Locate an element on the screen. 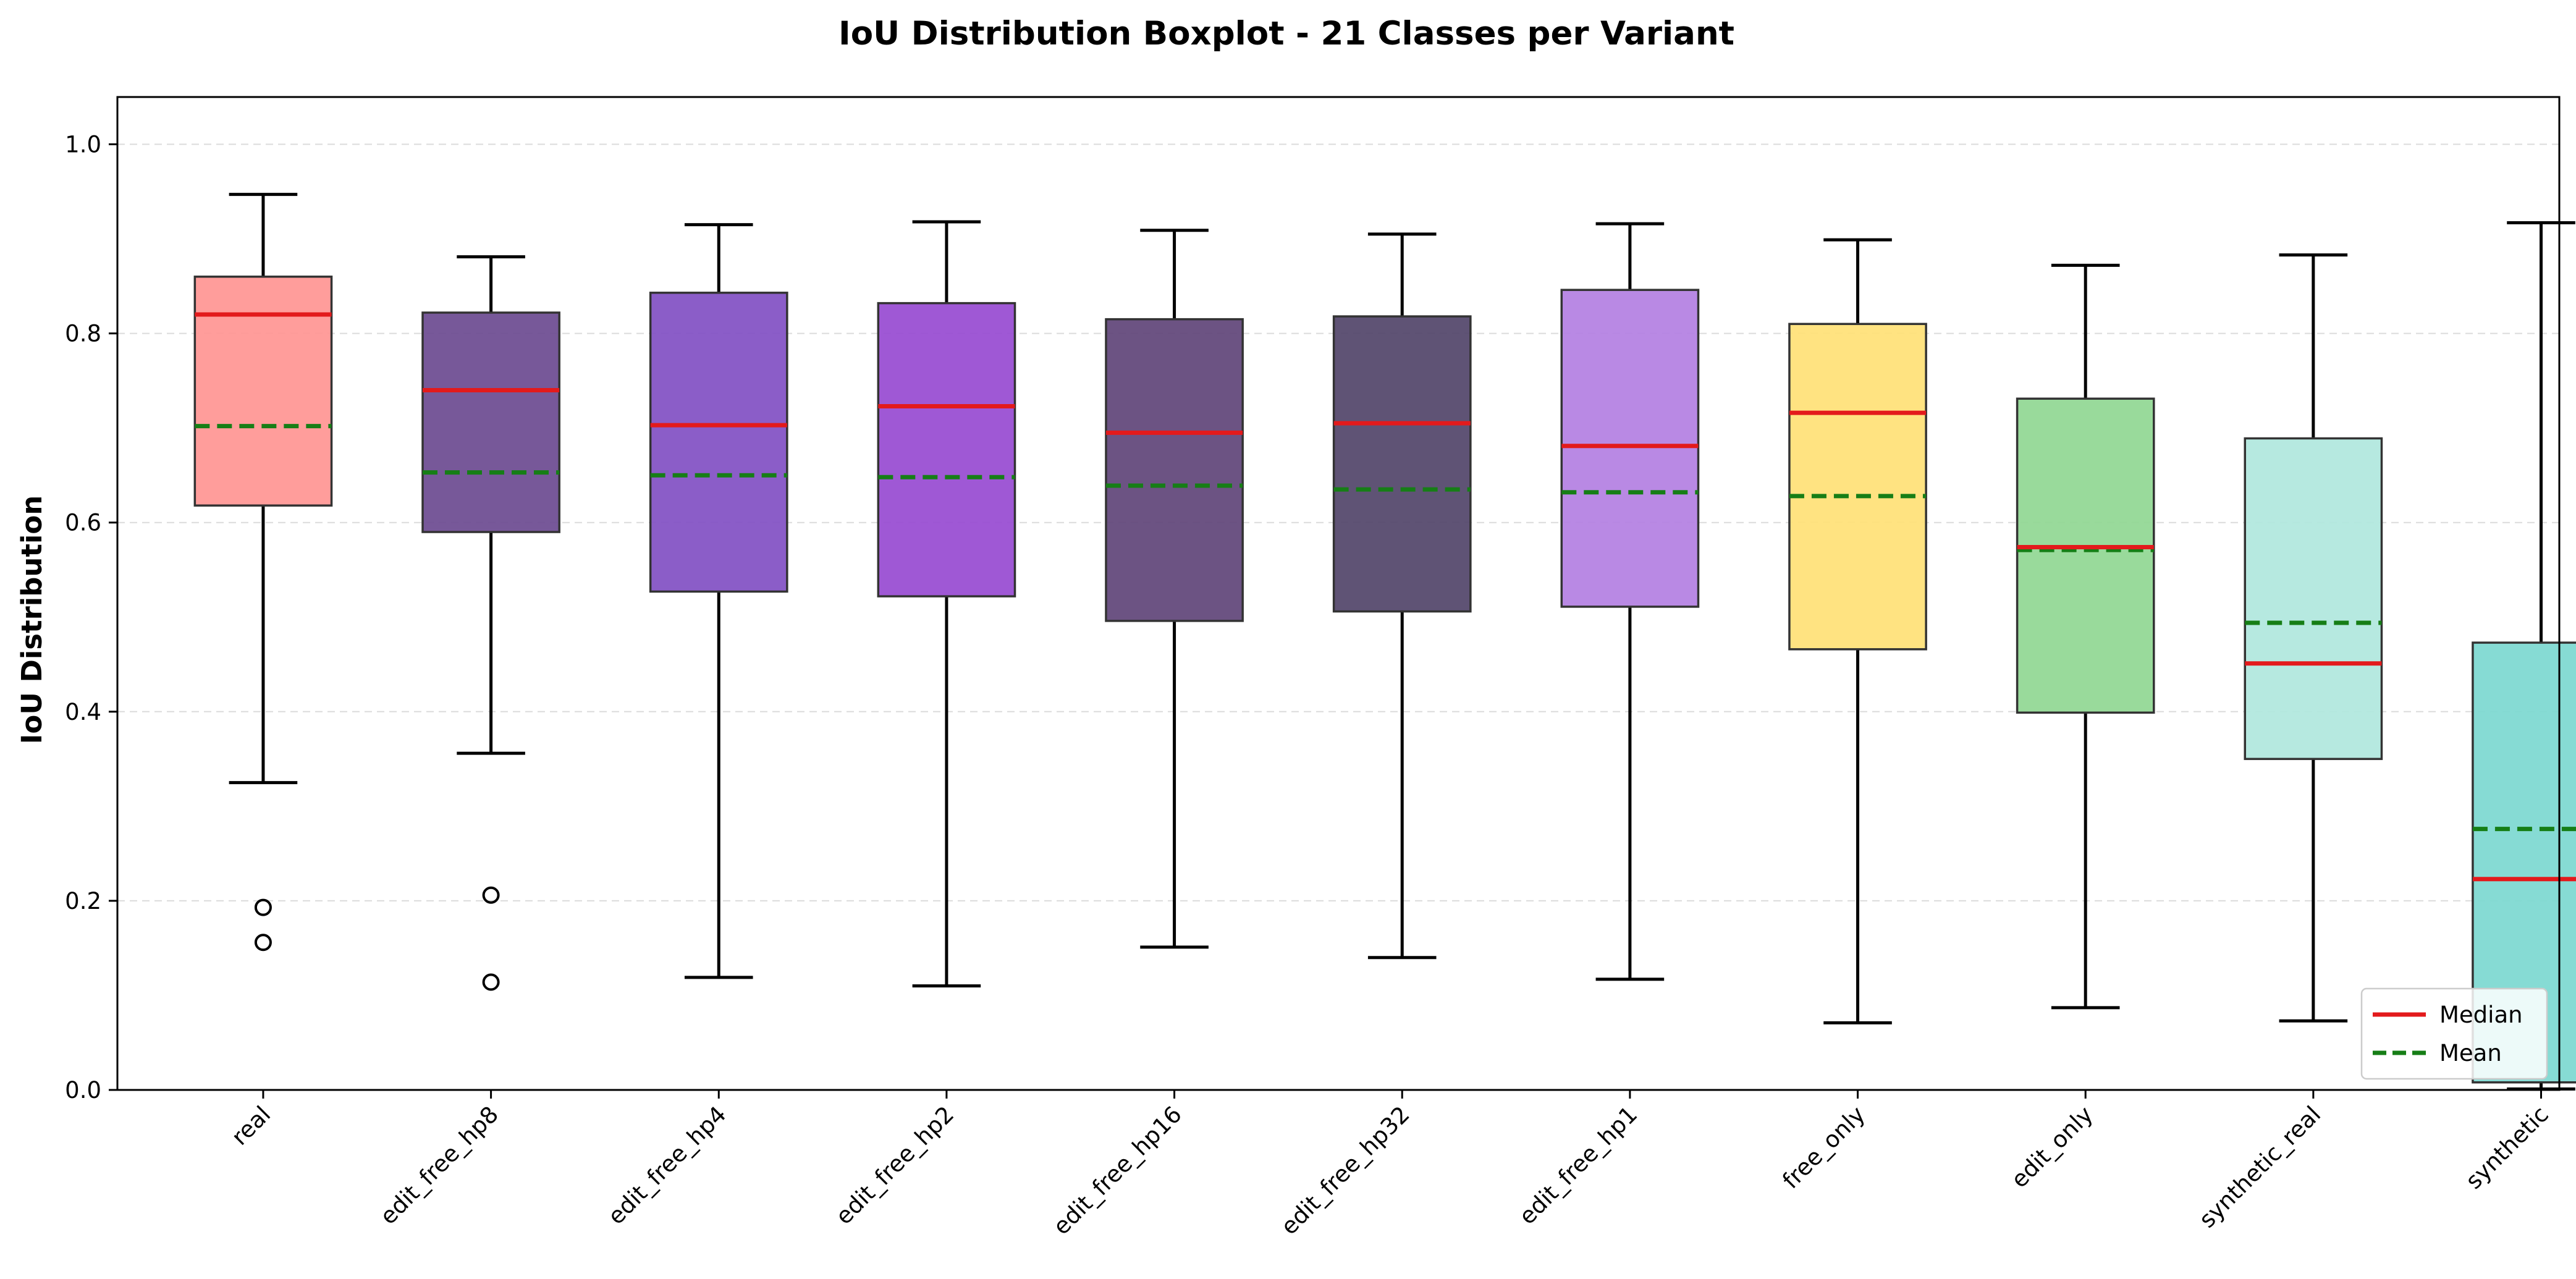 This screenshot has height=1279, width=2576. box-group-edit_free_hp1 is located at coordinates (1630, 601).